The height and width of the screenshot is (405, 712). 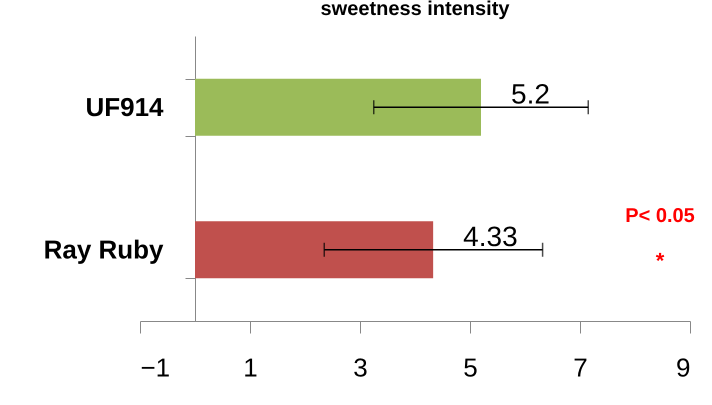 I want to click on y-tick-label: Ray Ruby, so click(x=104, y=249).